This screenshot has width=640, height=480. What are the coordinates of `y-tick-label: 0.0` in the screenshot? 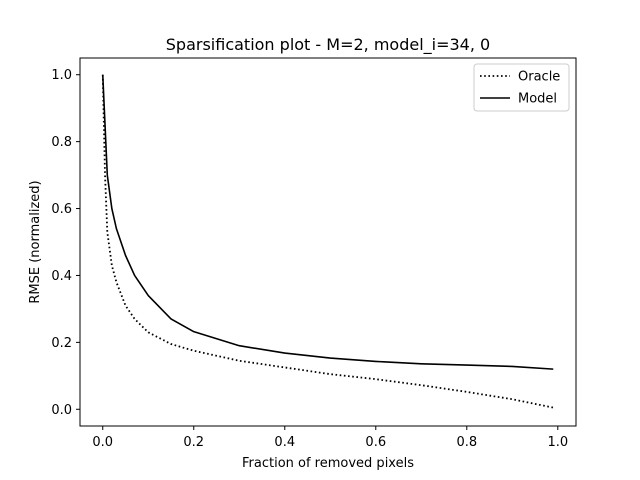 It's located at (61, 410).